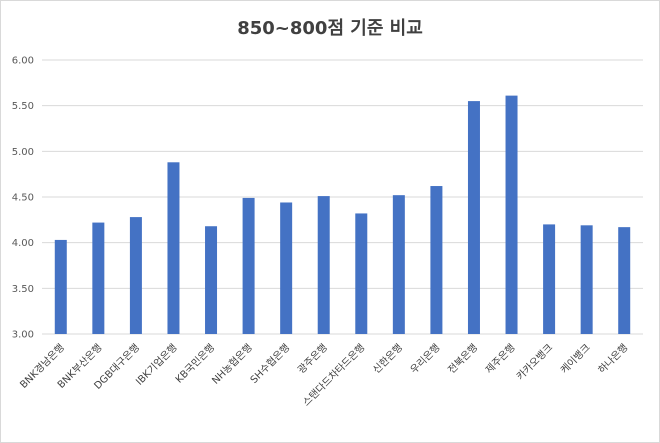 The width and height of the screenshot is (660, 443). What do you see at coordinates (333, 375) in the screenshot?
I see `x-category-label: 스탠다드차타드은행` at bounding box center [333, 375].